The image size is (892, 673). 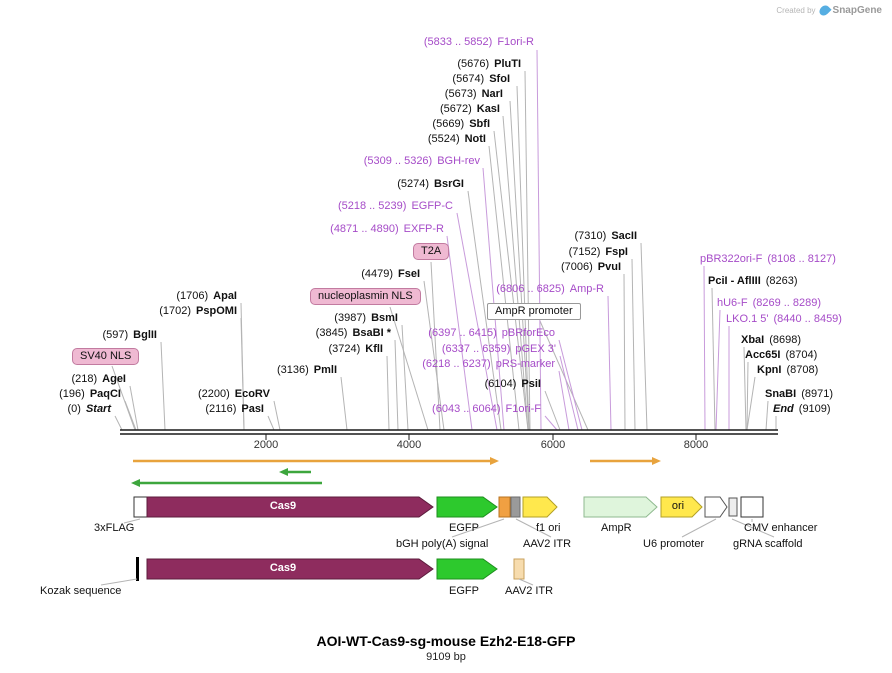 I want to click on callout-pbr322ori-f: pBR322ori-F (8108 .. 8127), so click(x=768, y=259).